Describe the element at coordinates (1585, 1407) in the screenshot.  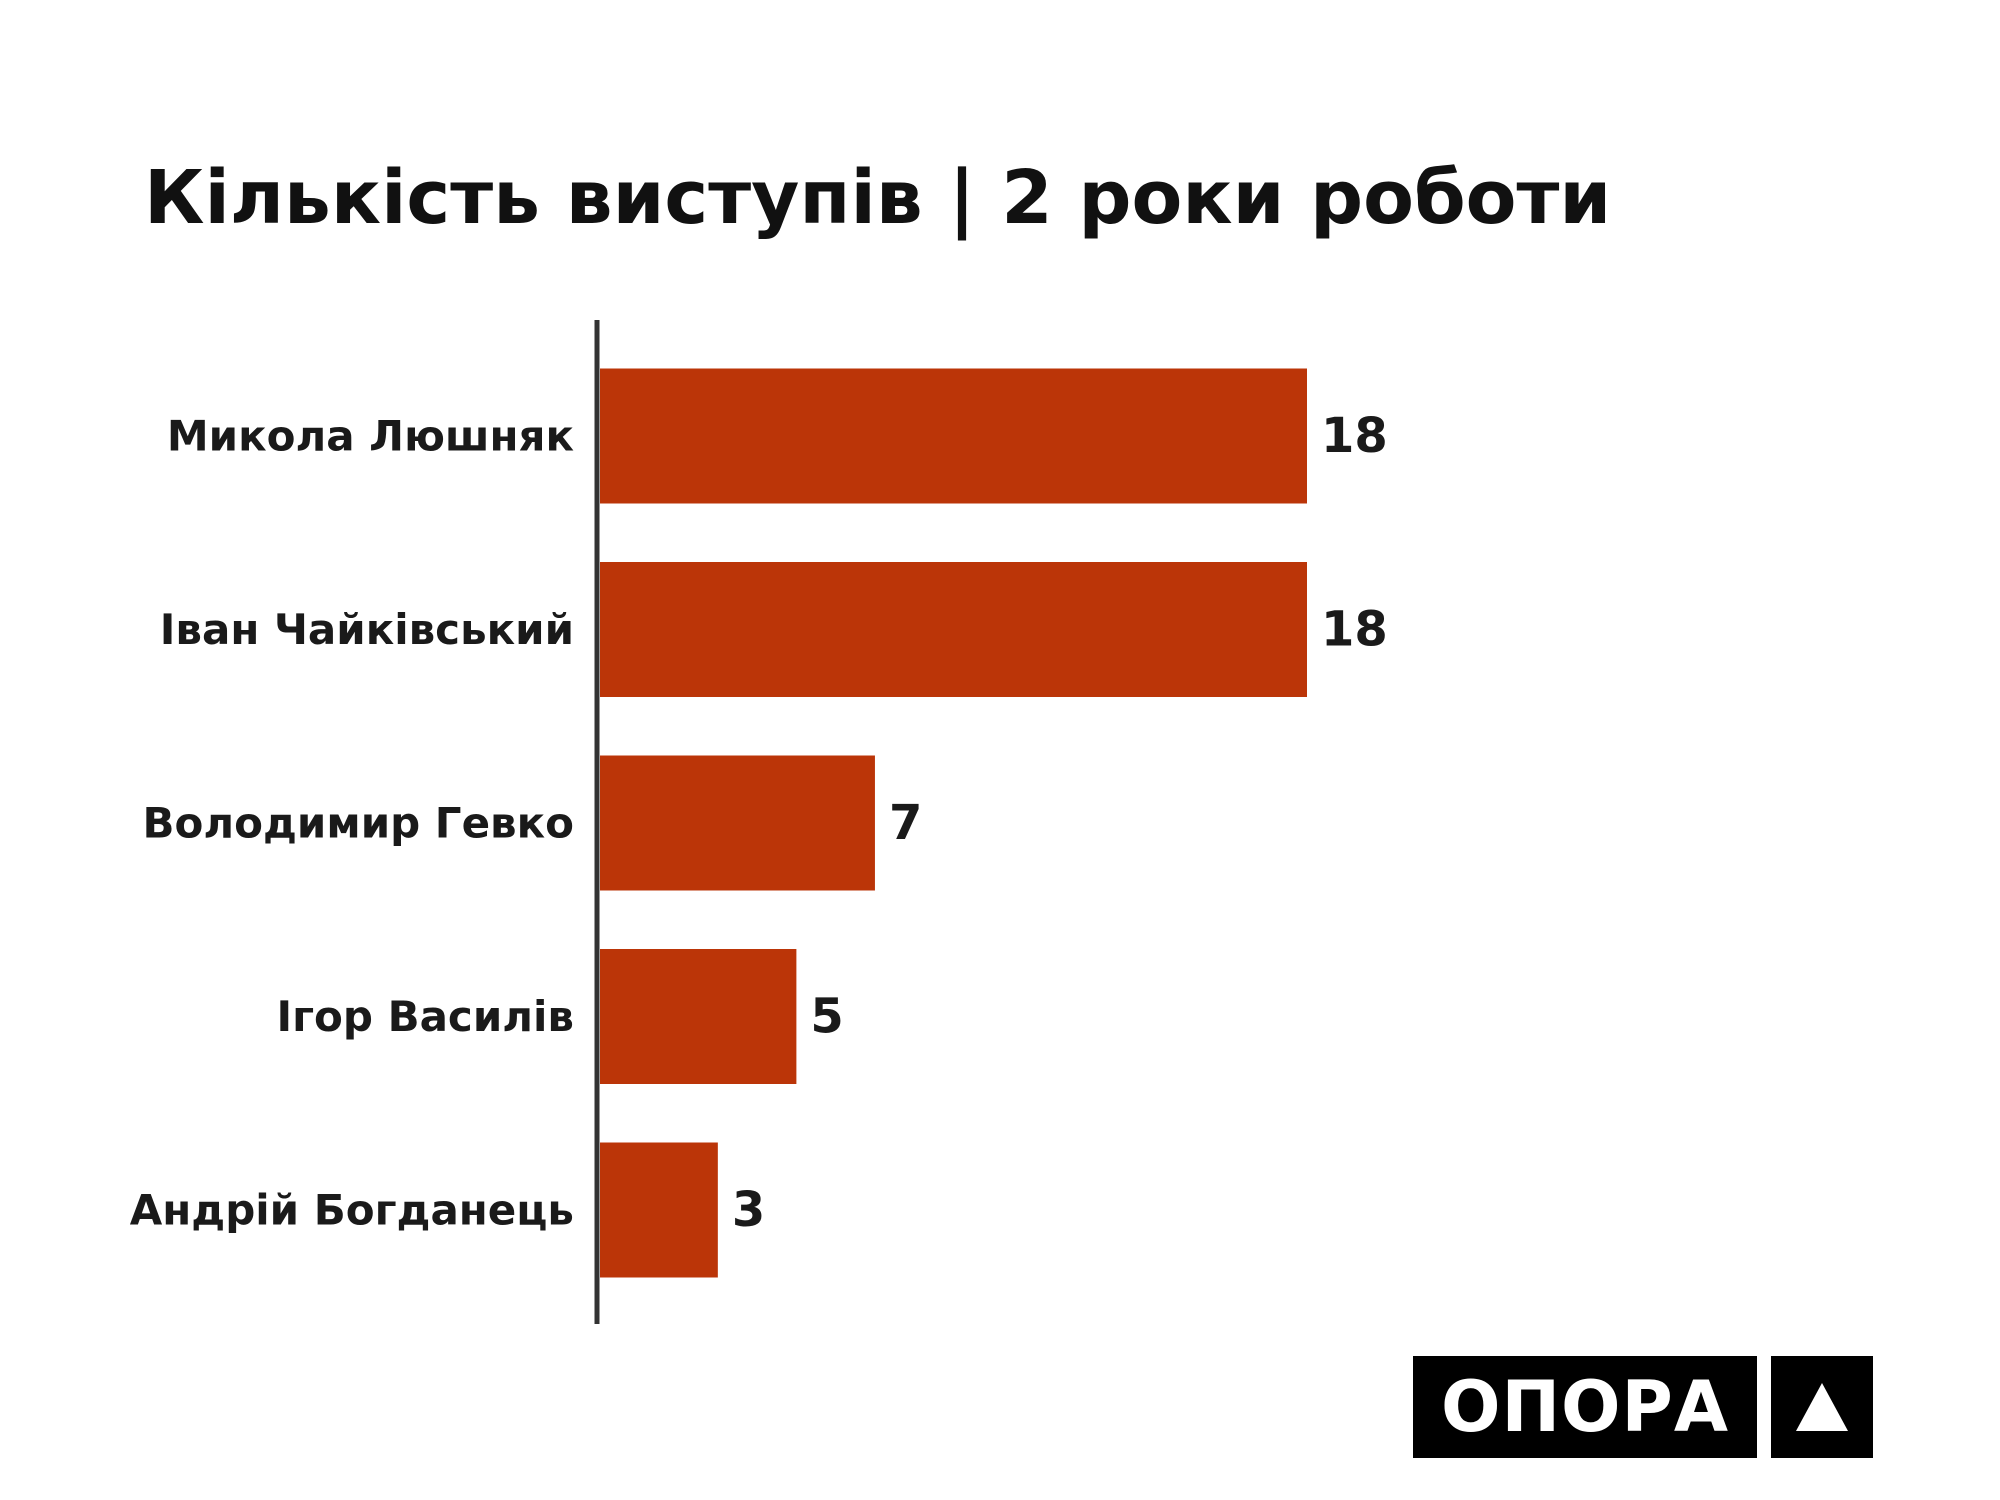
I see `logo-text: ОПОРА` at that location.